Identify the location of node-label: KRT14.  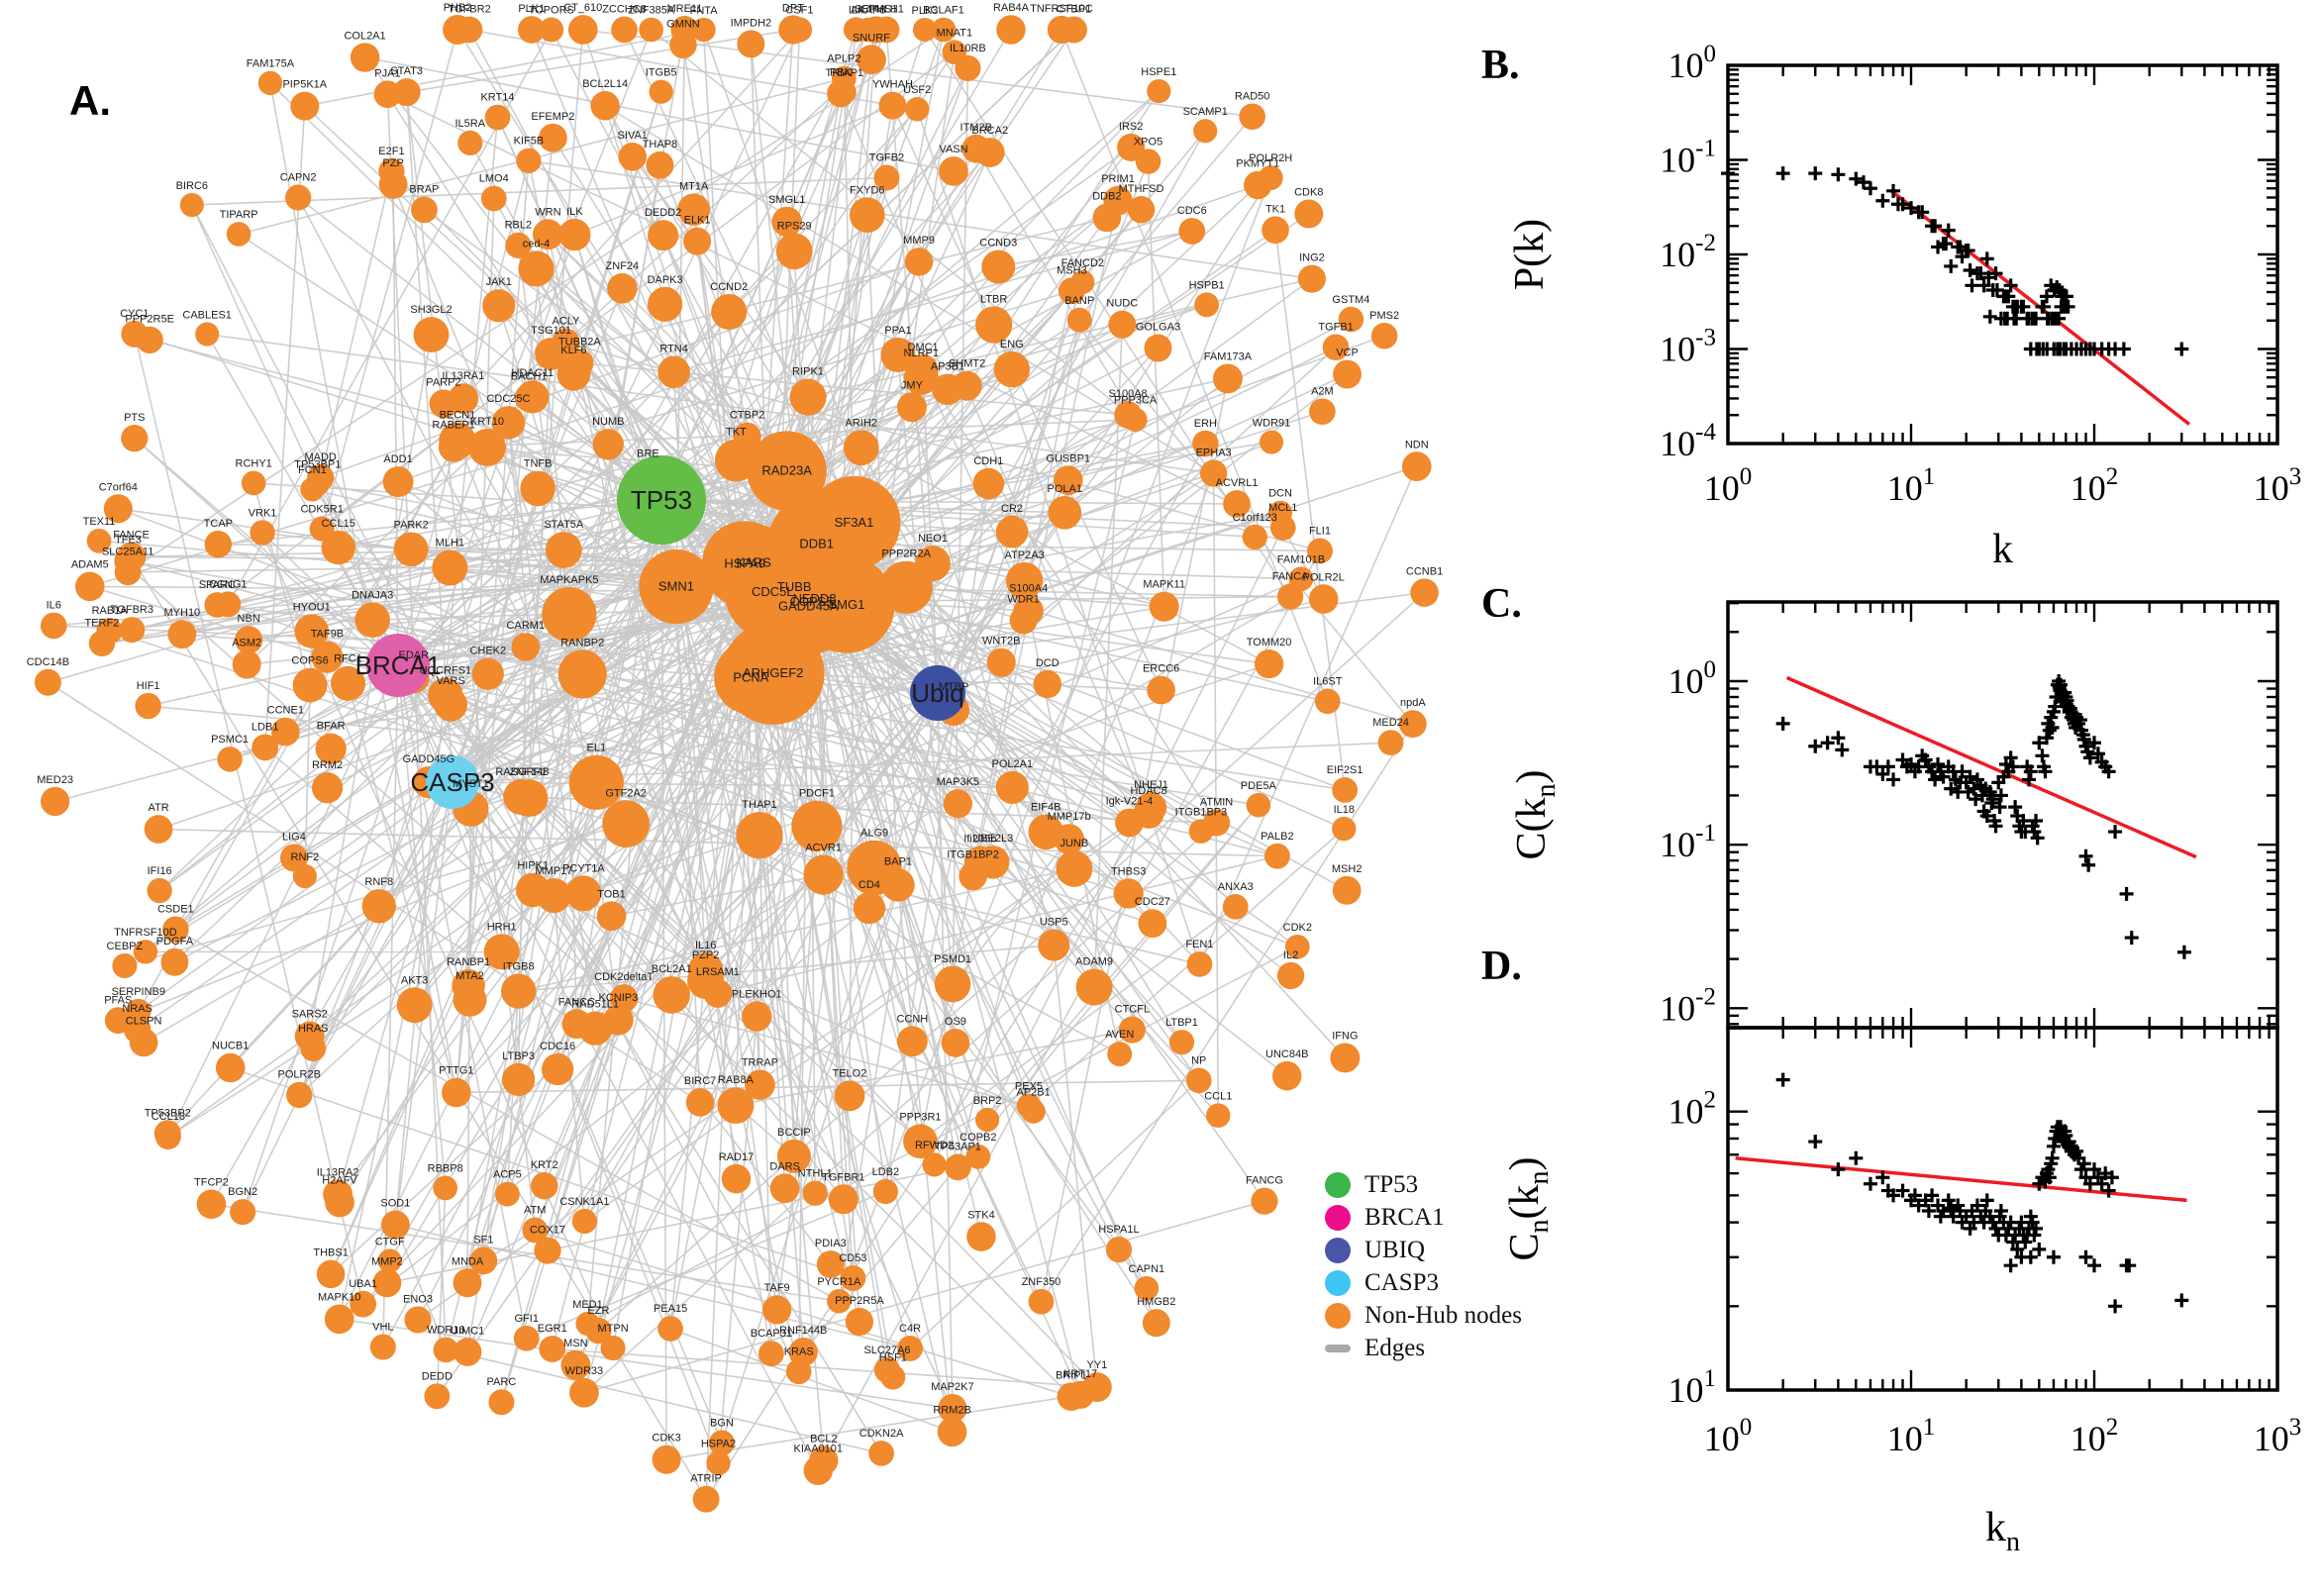
(497, 98).